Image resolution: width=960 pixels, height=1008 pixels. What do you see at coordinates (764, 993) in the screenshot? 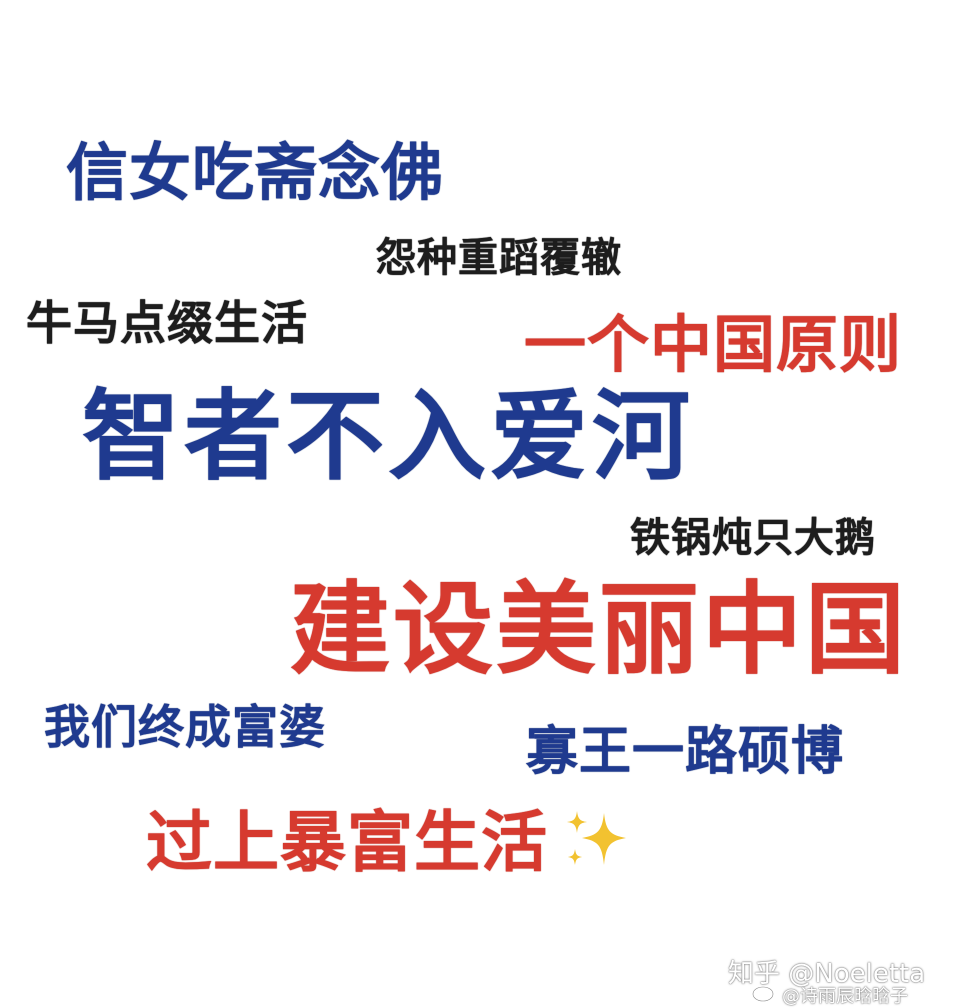
I see `weibo-logo-icon` at bounding box center [764, 993].